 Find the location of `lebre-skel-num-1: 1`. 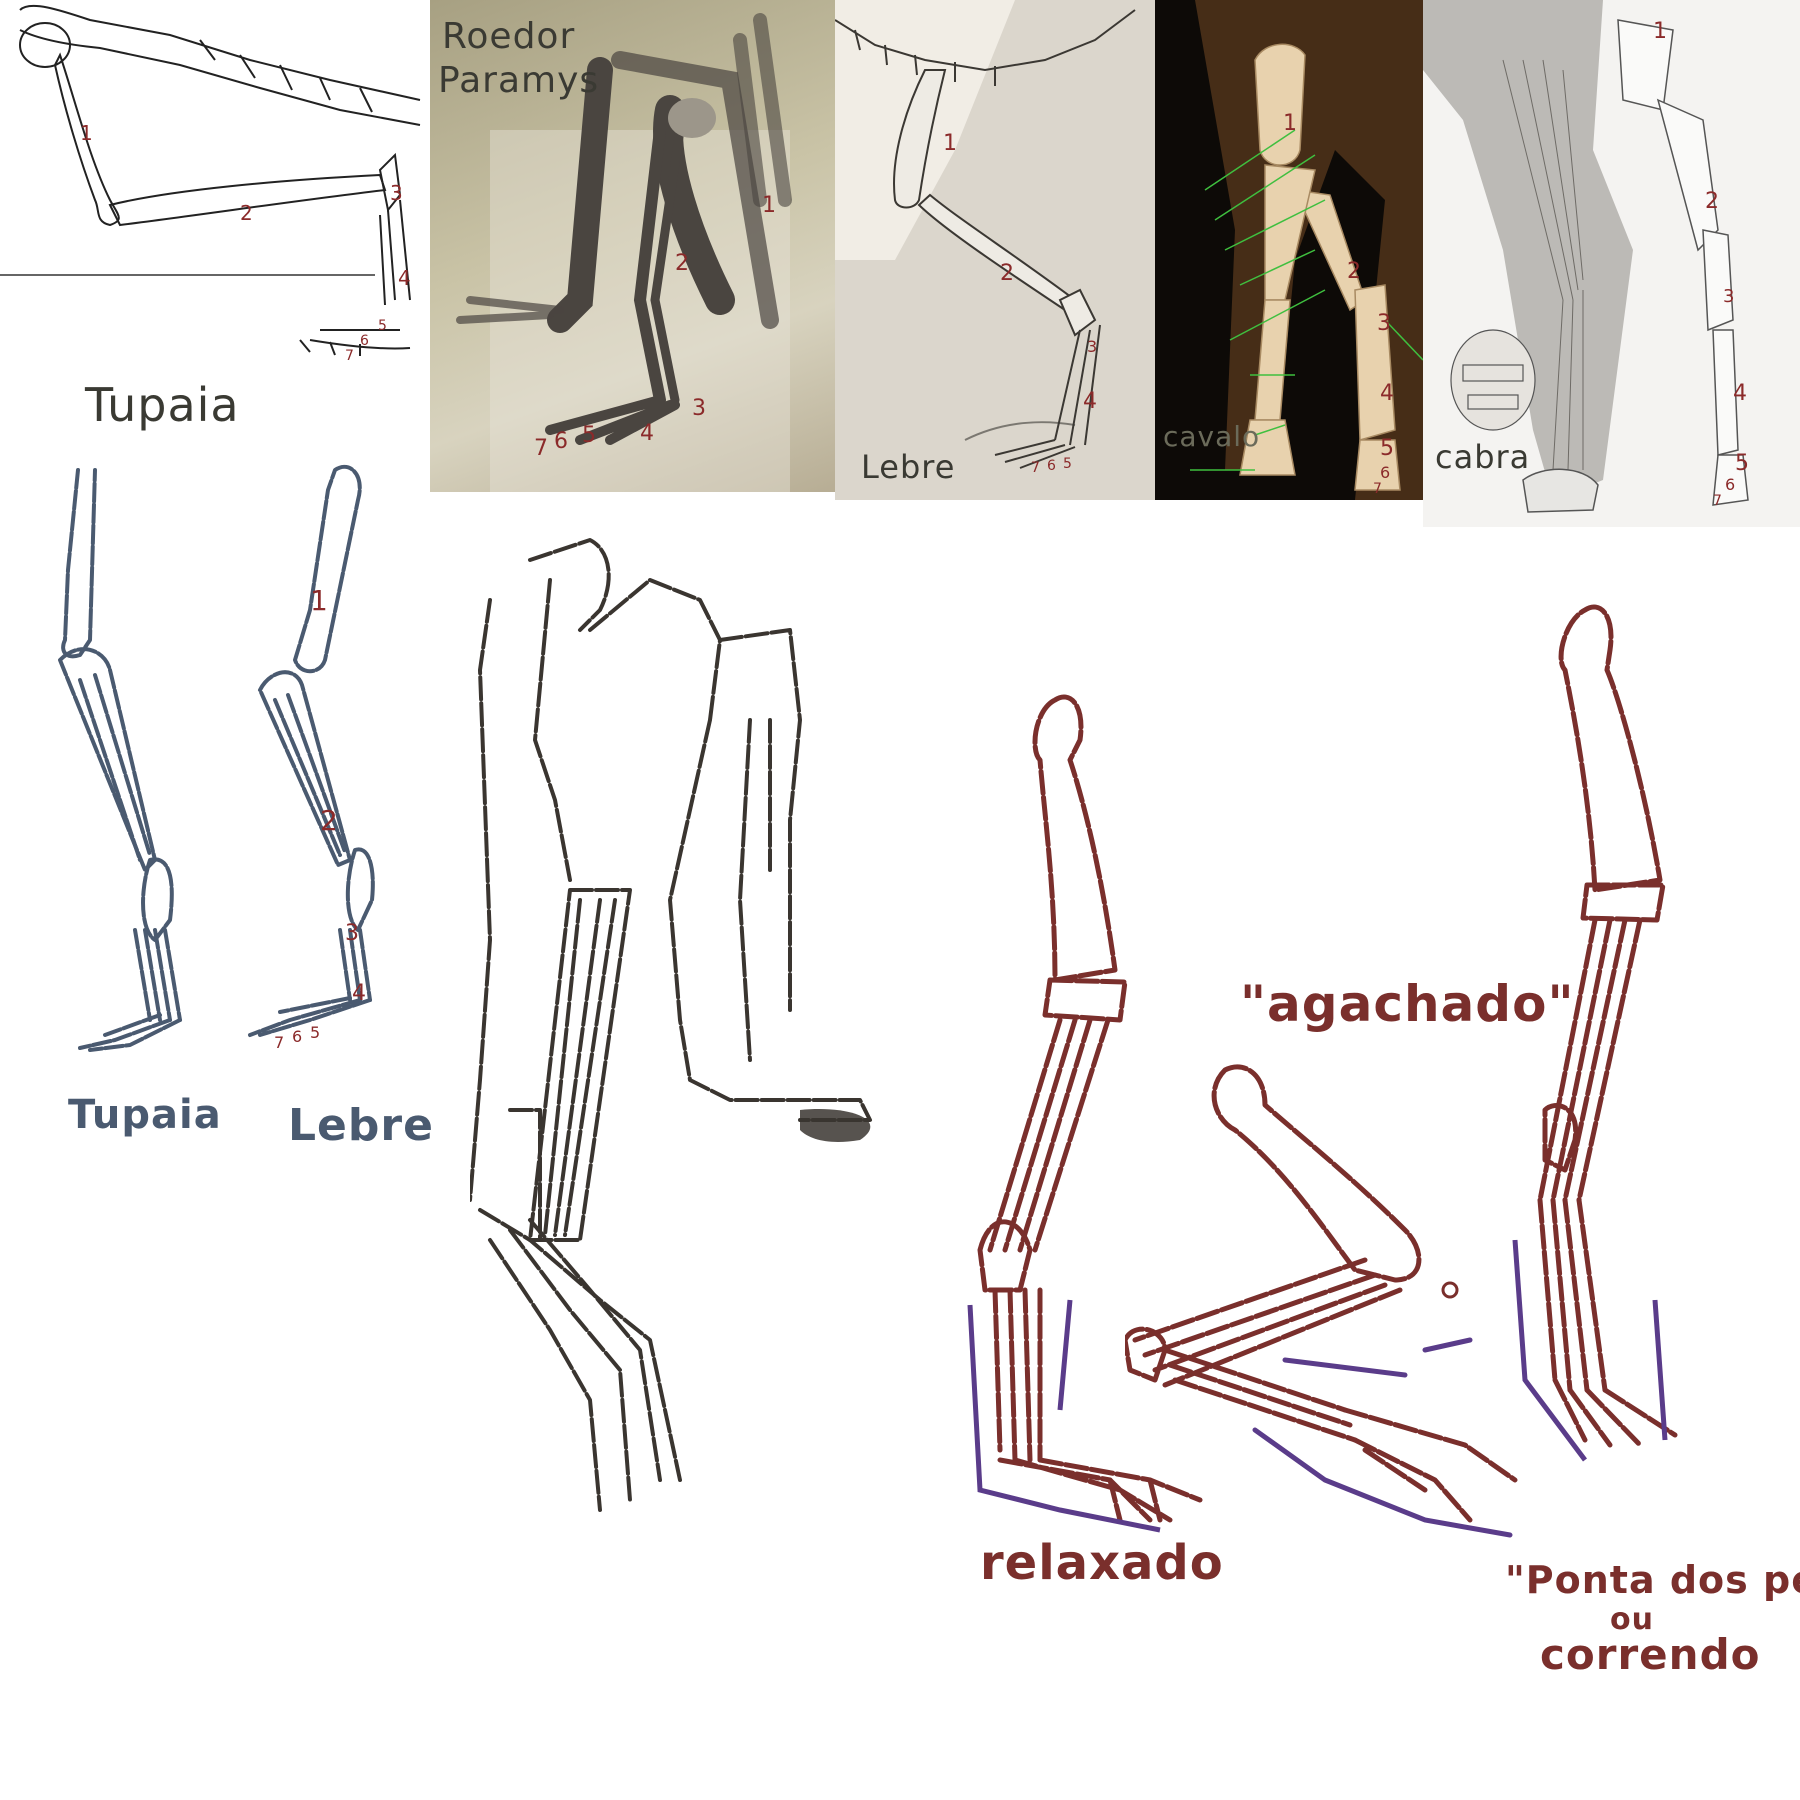

lebre-skel-num-1: 1 is located at coordinates (950, 143).